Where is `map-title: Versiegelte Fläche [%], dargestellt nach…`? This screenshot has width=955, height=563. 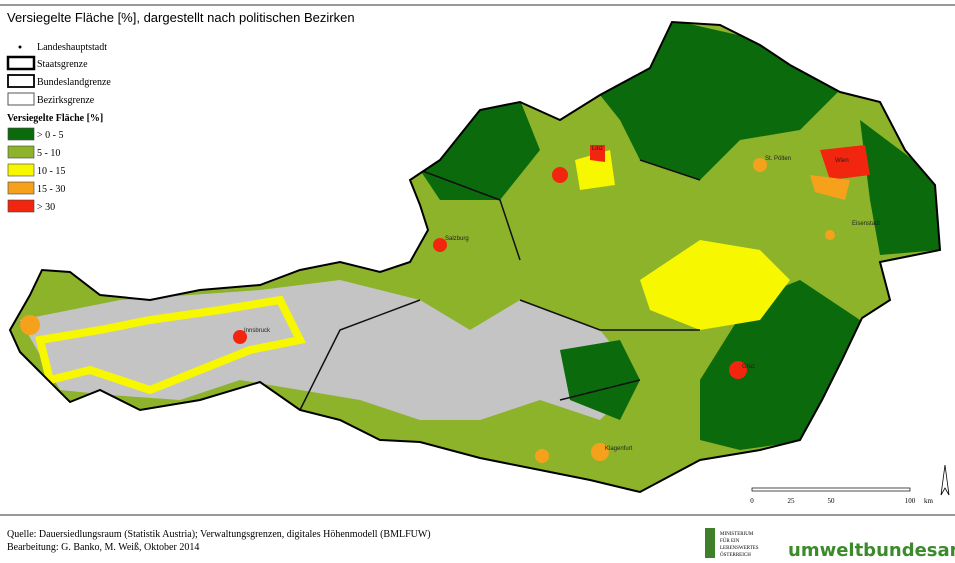 map-title: Versiegelte Fläche [%], dargestellt nach… is located at coordinates (181, 17).